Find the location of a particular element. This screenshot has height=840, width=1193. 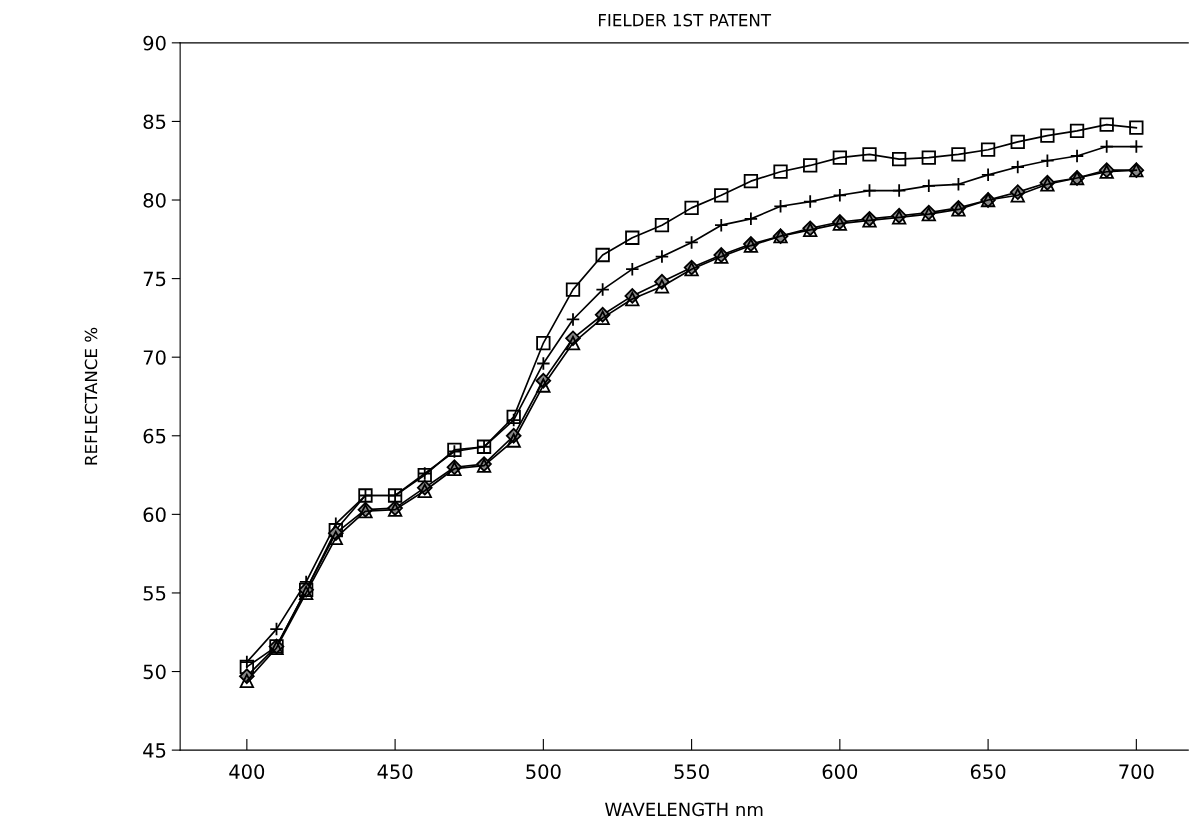

y-tick-label: 60 is located at coordinates (154, 515).